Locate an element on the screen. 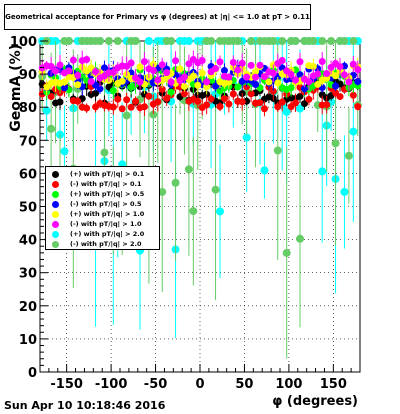  x-tick-label: 150 is located at coordinates (333, 384).